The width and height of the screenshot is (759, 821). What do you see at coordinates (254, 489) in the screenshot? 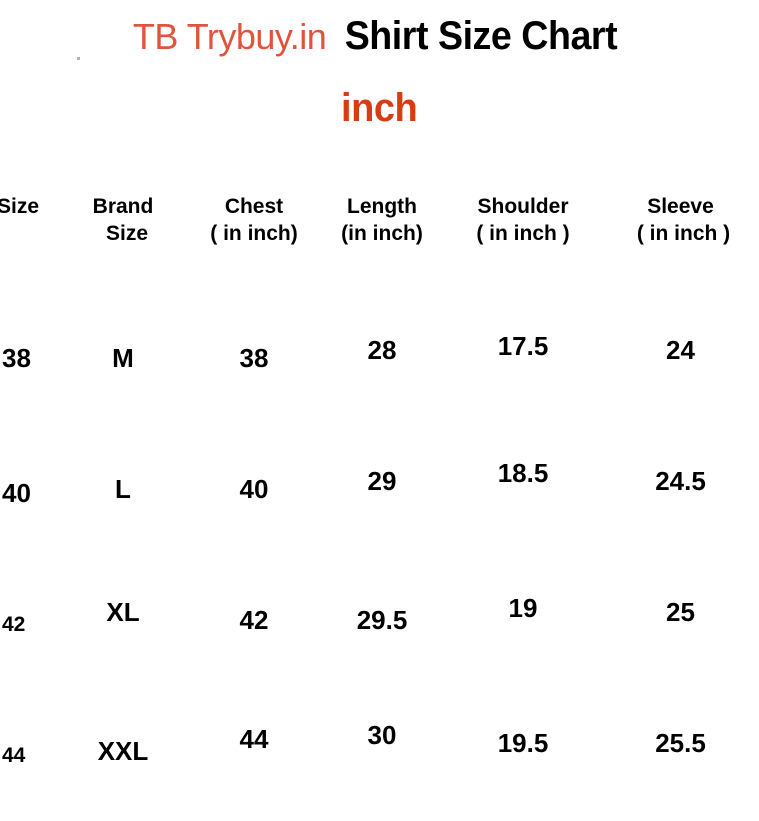
I see `cell-chest: 40` at bounding box center [254, 489].